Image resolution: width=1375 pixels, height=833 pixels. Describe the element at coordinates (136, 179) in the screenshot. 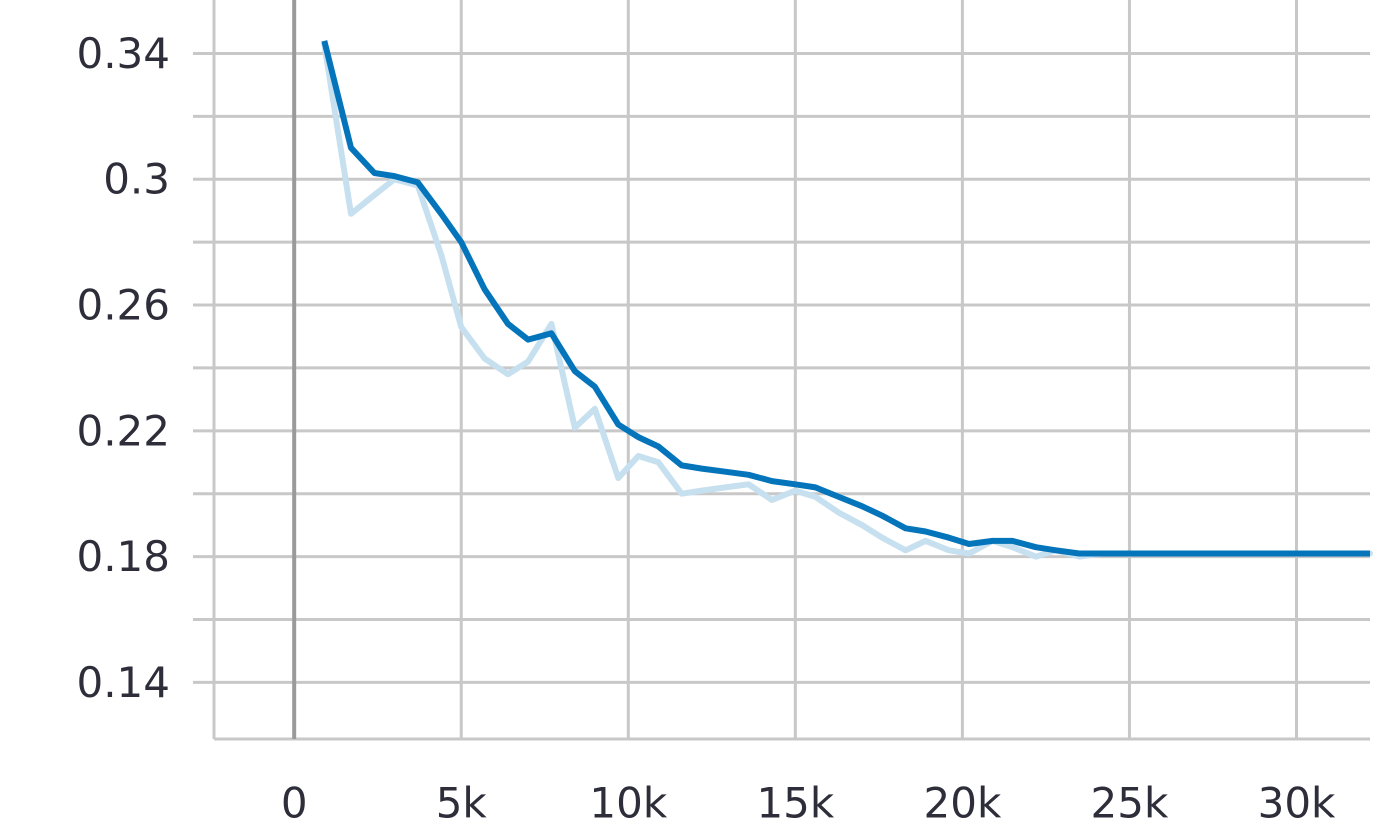

I see `y-tick-label: 0.3` at that location.